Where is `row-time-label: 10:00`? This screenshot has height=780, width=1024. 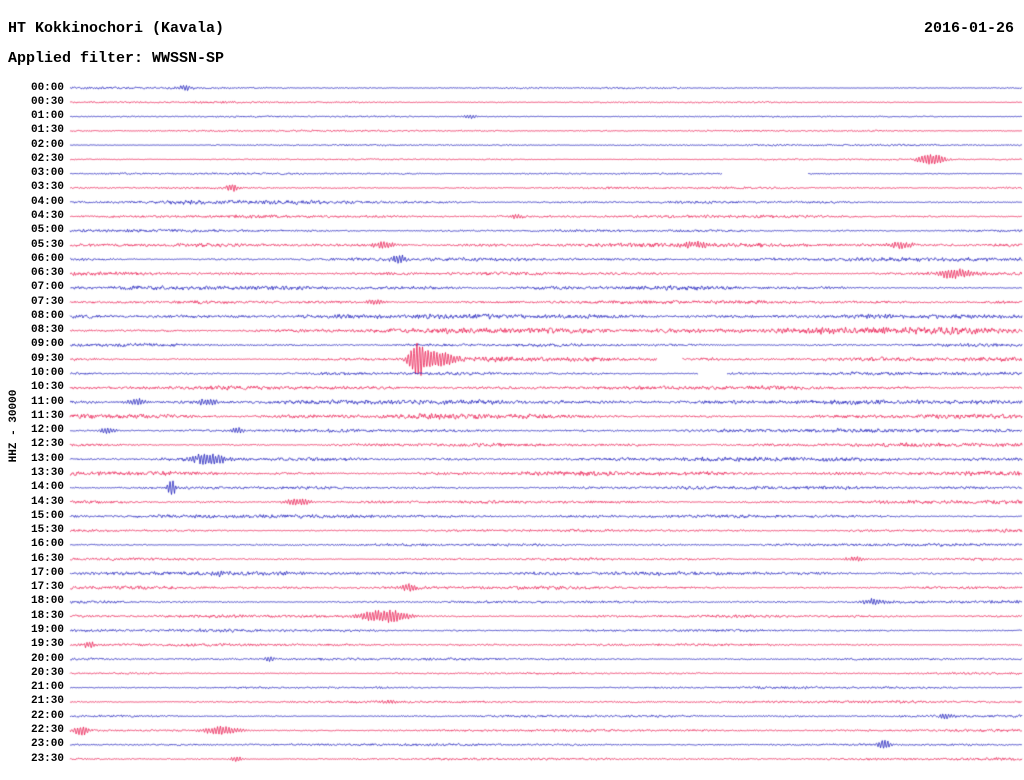 row-time-label: 10:00 is located at coordinates (47, 373).